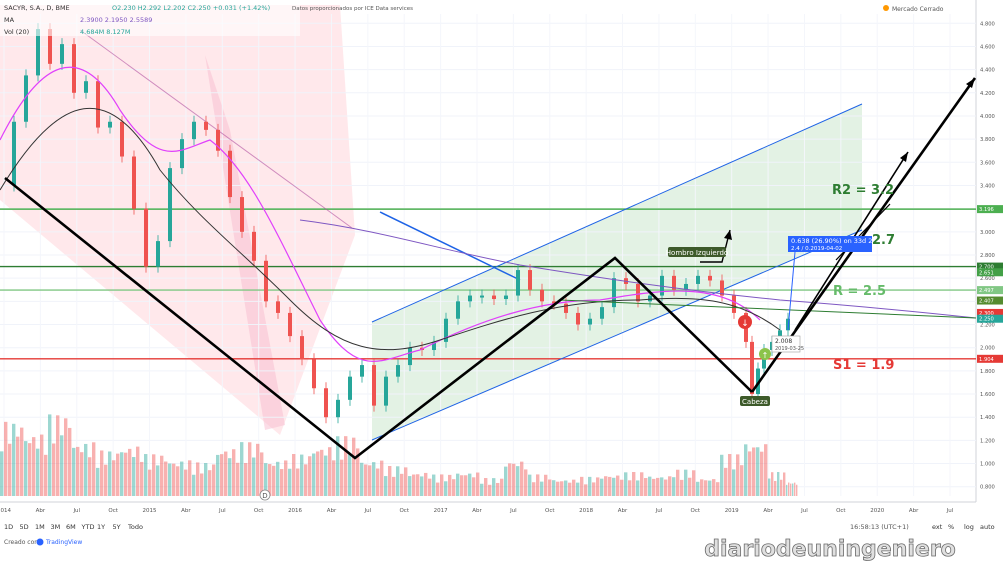 This screenshot has width=1004, height=572. What do you see at coordinates (88, 527) in the screenshot?
I see `range-button: YTD` at bounding box center [88, 527].